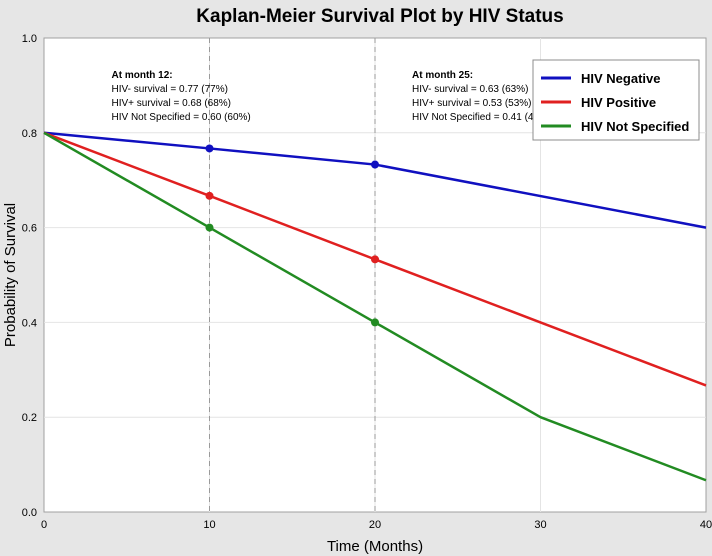 This screenshot has width=712, height=556. I want to click on y-tick-label: 0.4, so click(29, 323).